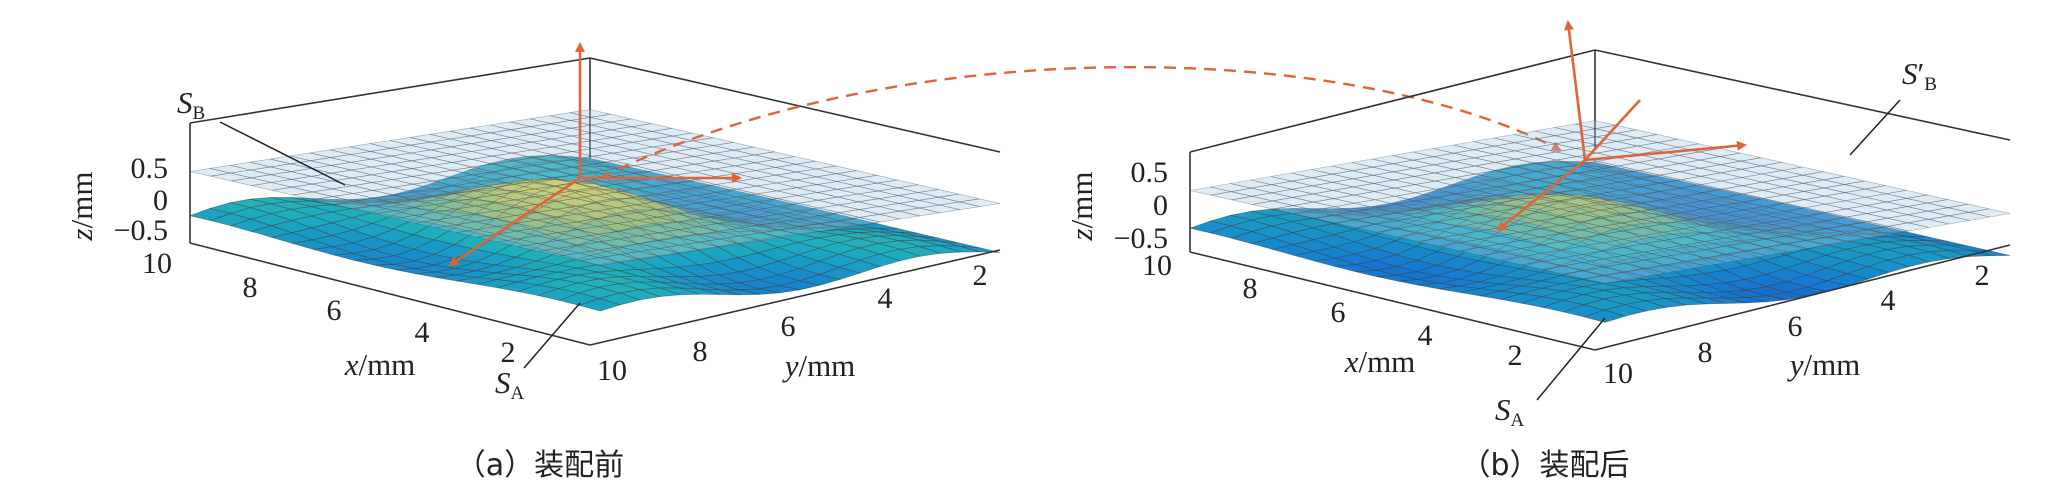 Image resolution: width=2058 pixels, height=499 pixels. Describe the element at coordinates (1081, 207) in the screenshot. I see `panel-b-zlabel: z/mm` at that location.